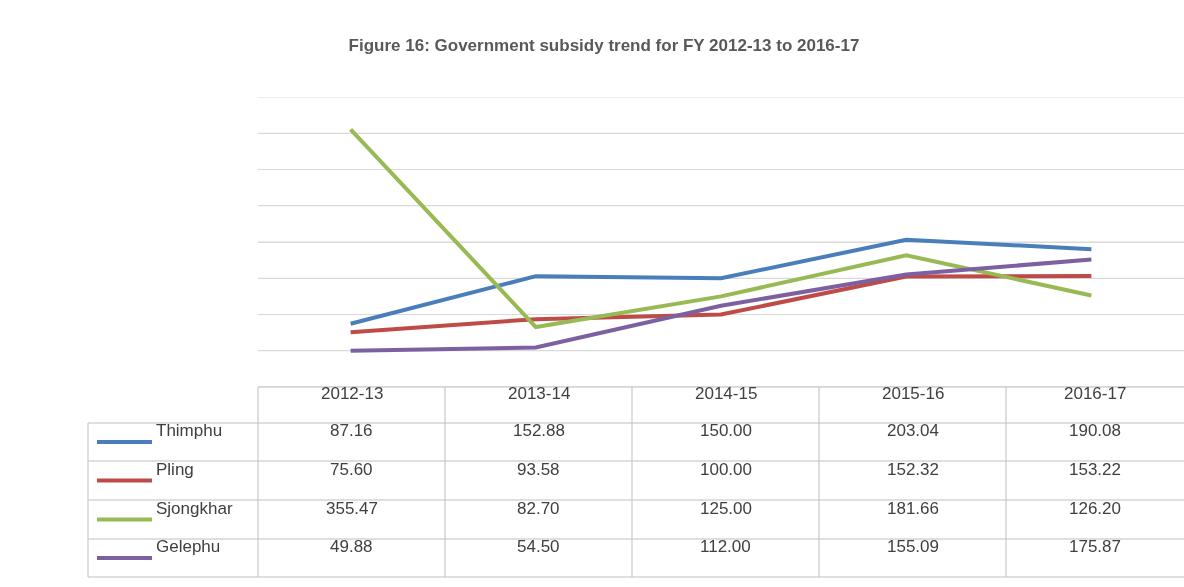  Describe the element at coordinates (351, 430) in the screenshot. I see `data-label: 87.16` at that location.